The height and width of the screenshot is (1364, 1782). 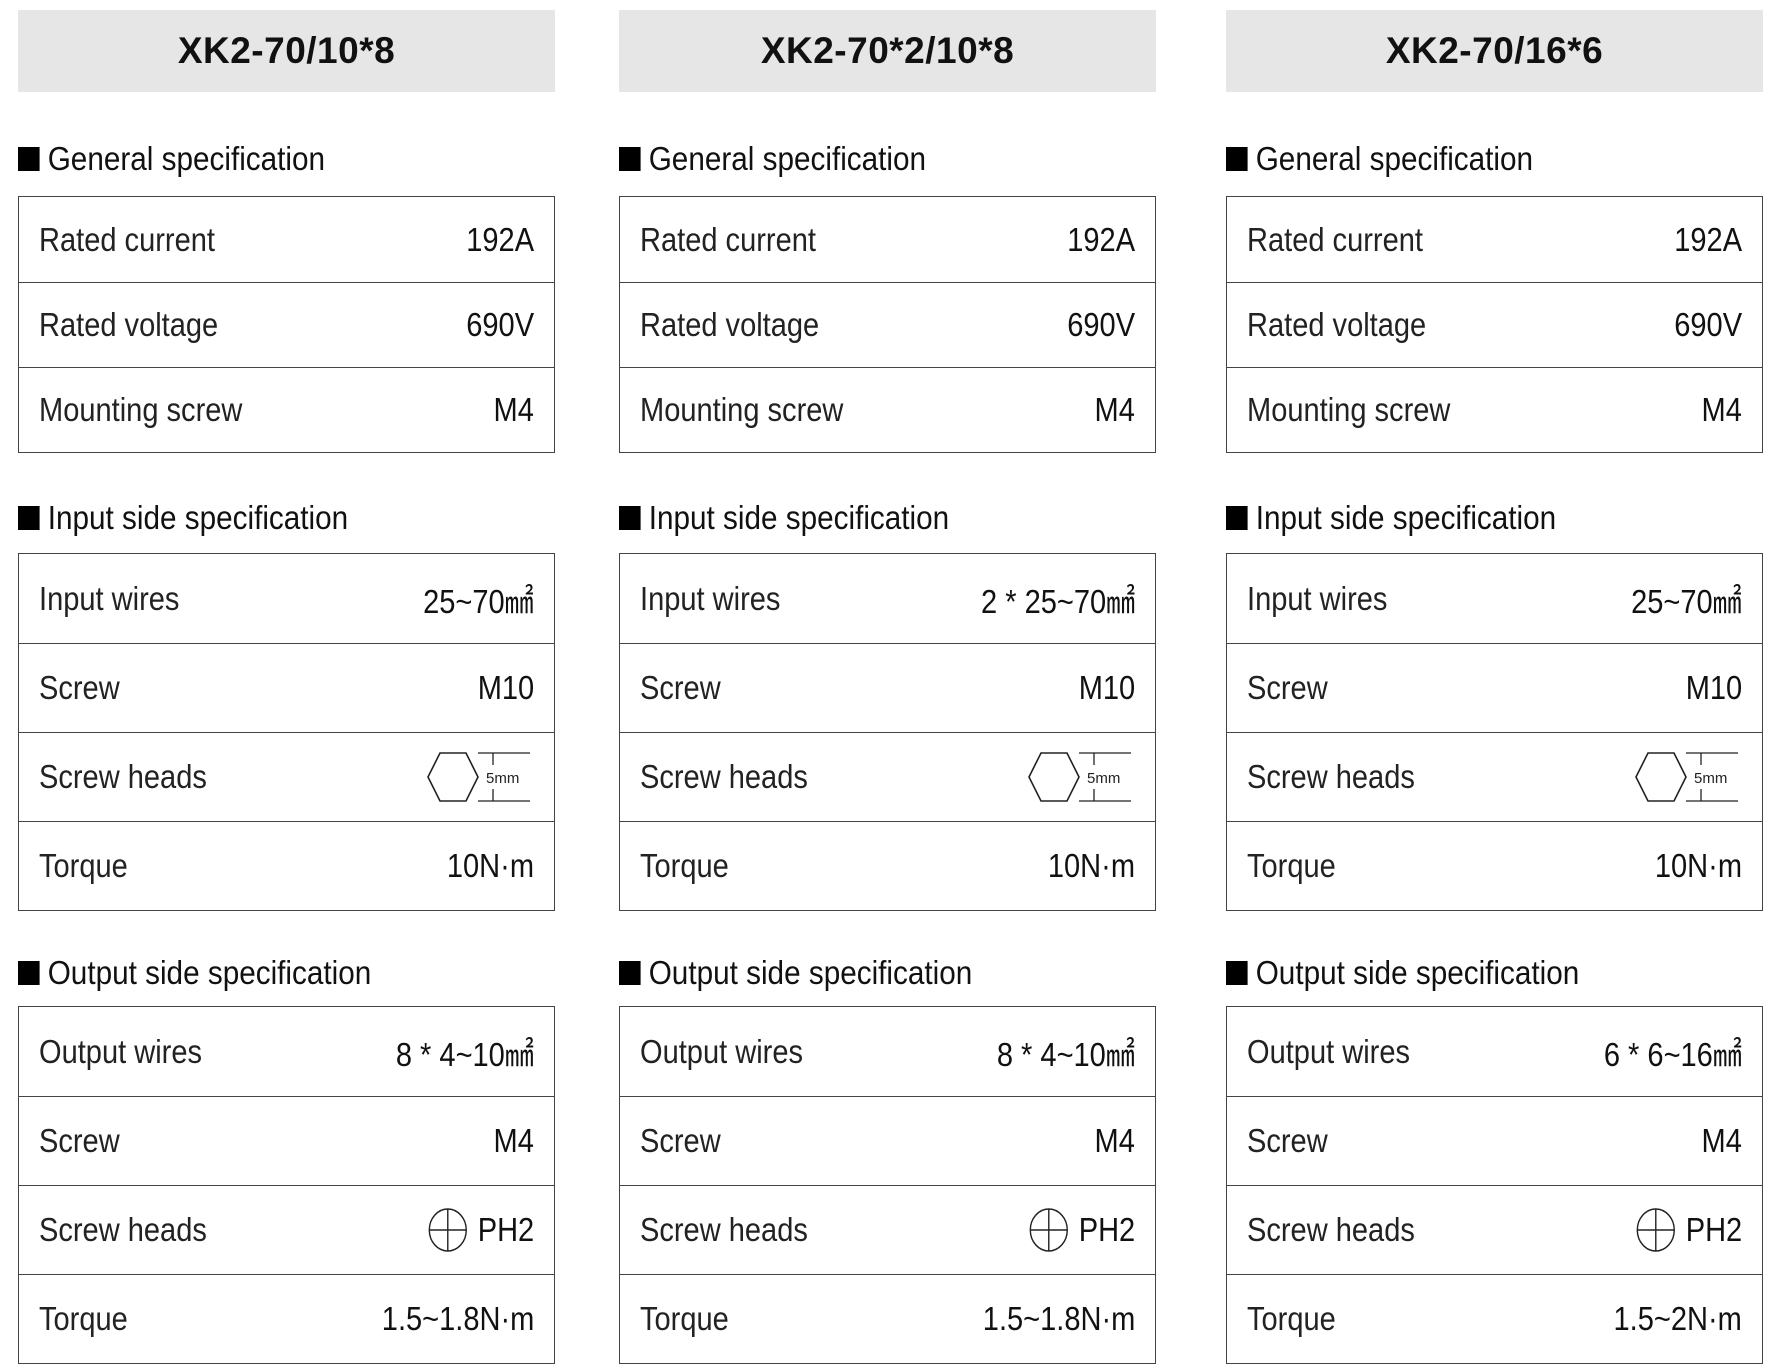 What do you see at coordinates (1494, 1318) in the screenshot?
I see `output-torque-row: Torque 1.5~2N·m` at bounding box center [1494, 1318].